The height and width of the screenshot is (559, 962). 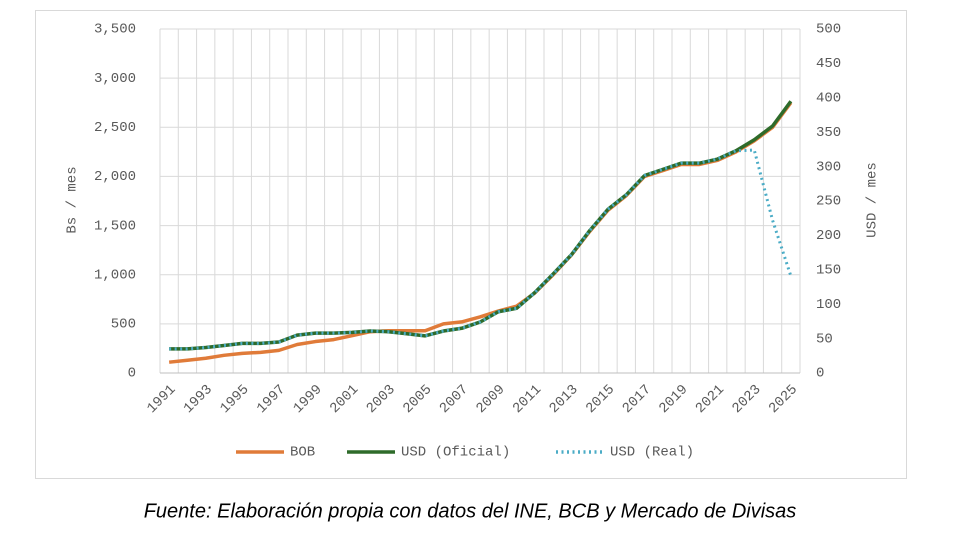 I want to click on y-tick-label: 500, so click(x=123, y=325).